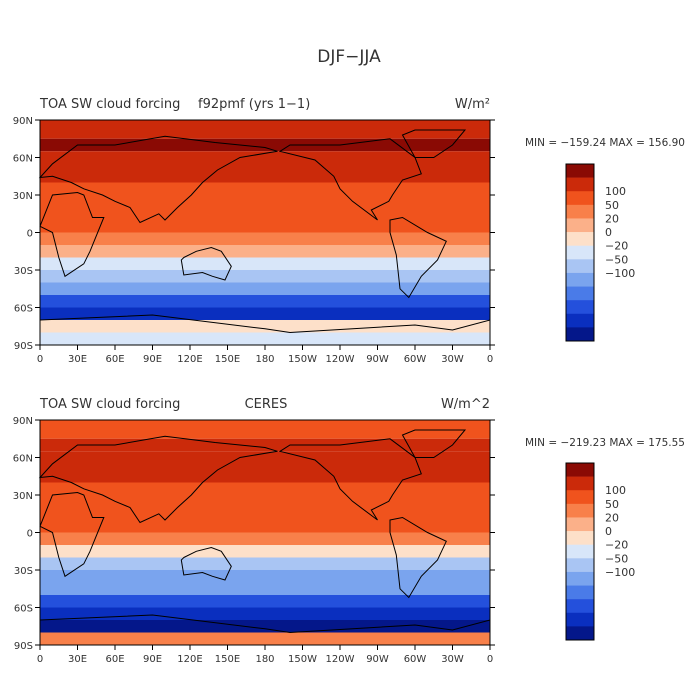 The height and width of the screenshot is (700, 700). I want to click on x-tick-label: 60E, so click(114, 659).